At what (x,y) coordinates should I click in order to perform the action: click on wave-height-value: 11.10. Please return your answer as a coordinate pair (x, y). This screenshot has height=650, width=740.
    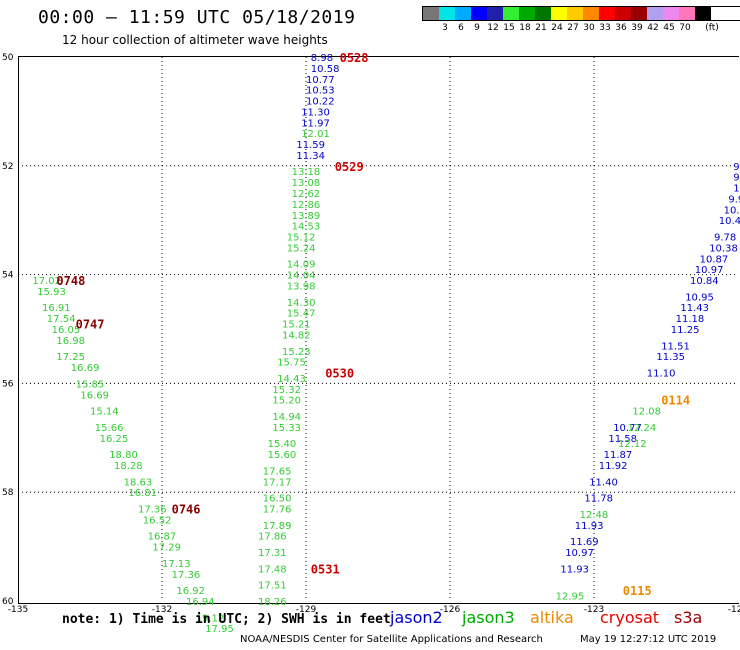
    Looking at the image, I should click on (661, 374).